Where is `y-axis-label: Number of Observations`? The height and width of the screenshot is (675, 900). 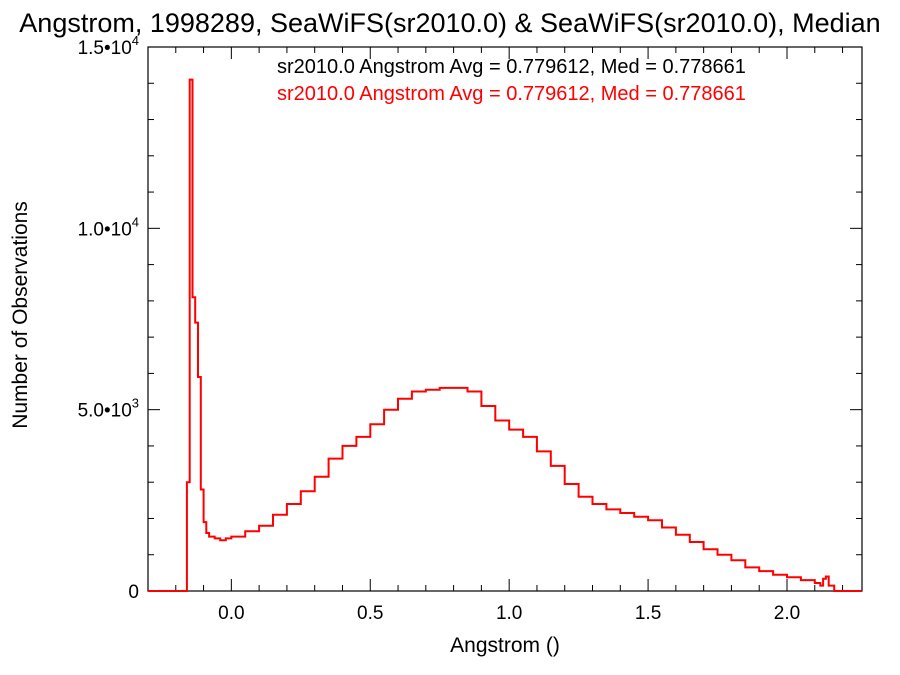 y-axis-label: Number of Observations is located at coordinates (20, 315).